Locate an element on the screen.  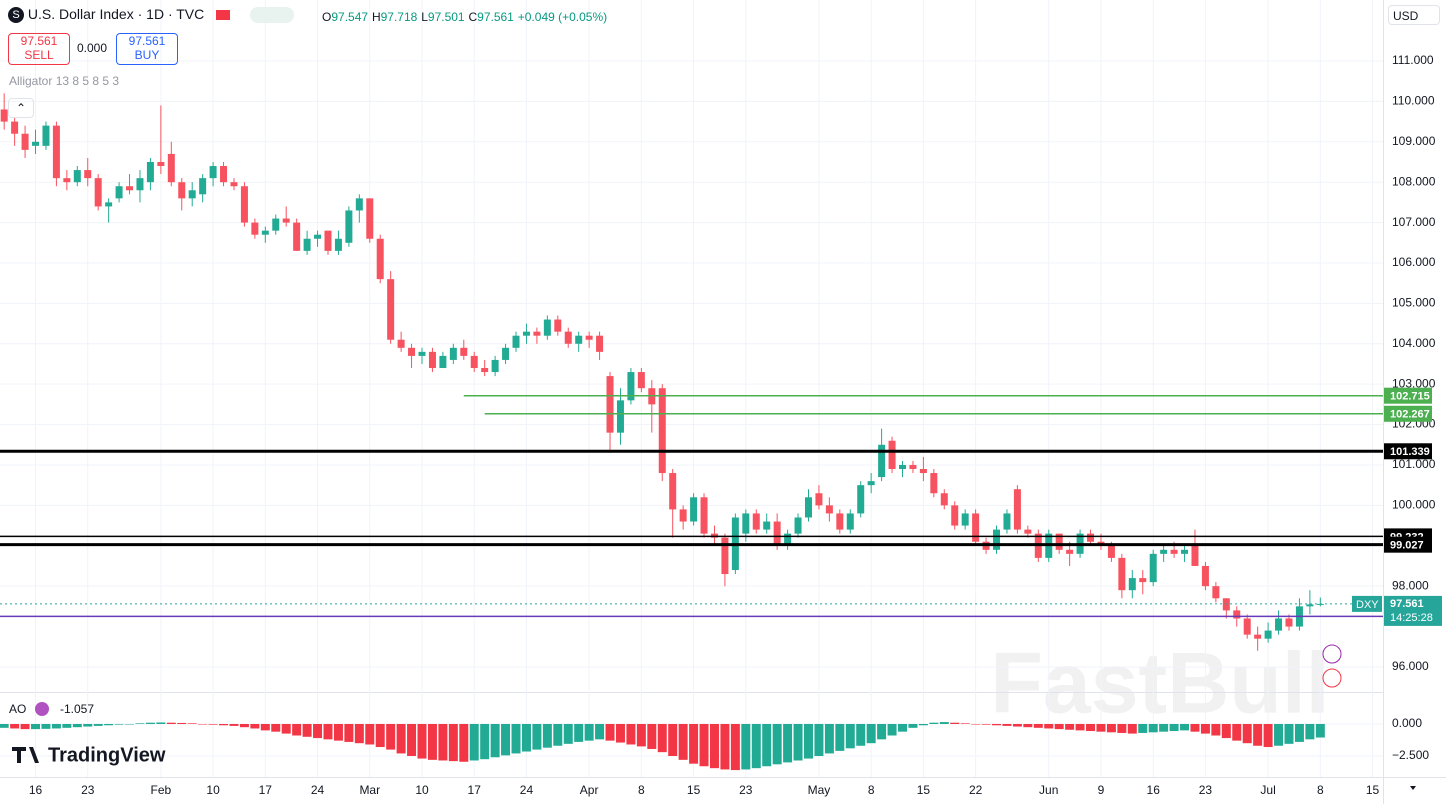
x-tick-label: 16 is located at coordinates (36, 790).